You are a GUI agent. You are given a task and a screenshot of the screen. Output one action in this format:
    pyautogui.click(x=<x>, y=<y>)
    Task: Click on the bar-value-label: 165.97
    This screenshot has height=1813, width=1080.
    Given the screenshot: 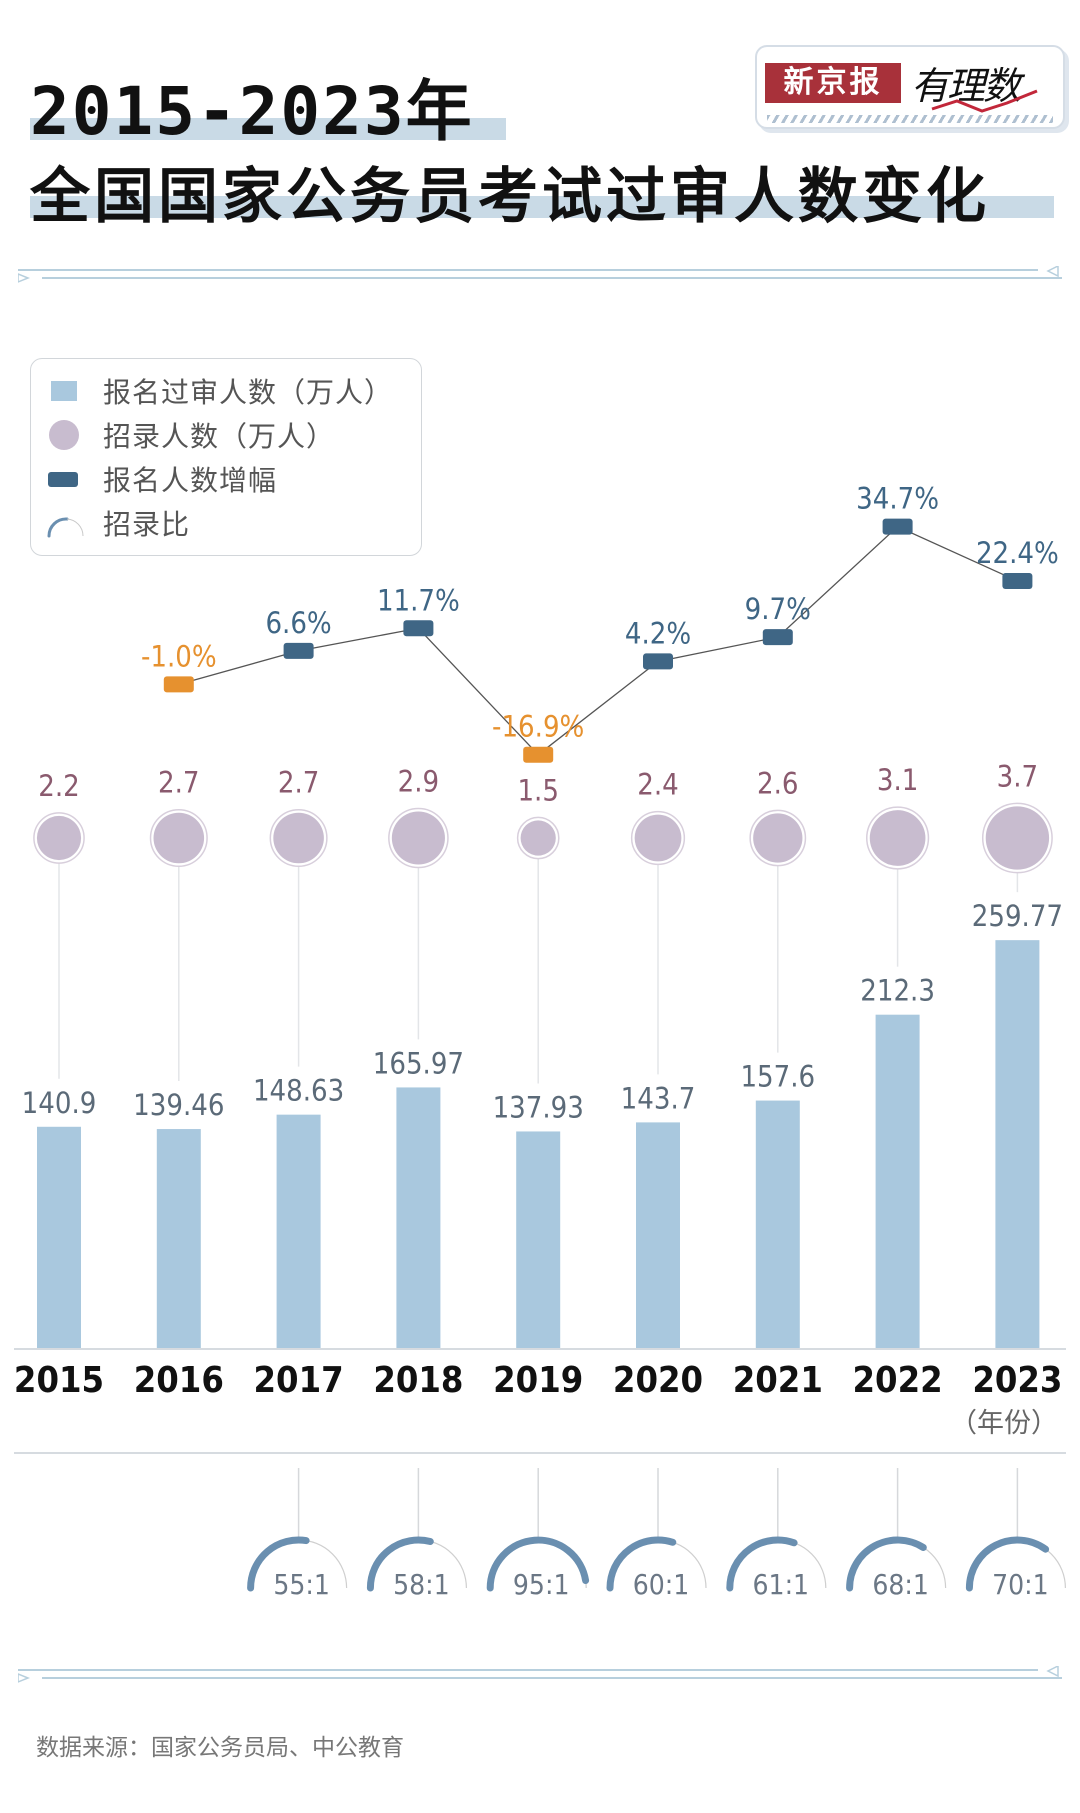 What is the action you would take?
    pyautogui.click(x=418, y=1063)
    